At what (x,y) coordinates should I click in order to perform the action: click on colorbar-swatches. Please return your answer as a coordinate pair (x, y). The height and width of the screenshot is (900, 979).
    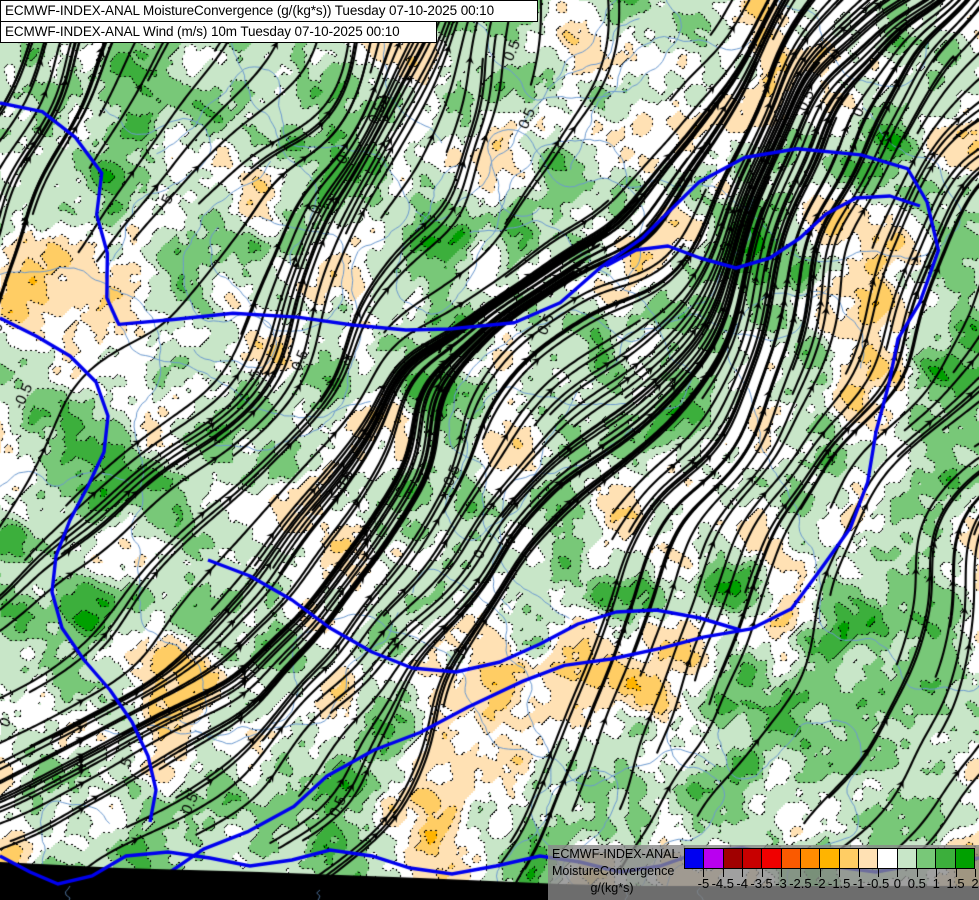
    Looking at the image, I should click on (829, 858).